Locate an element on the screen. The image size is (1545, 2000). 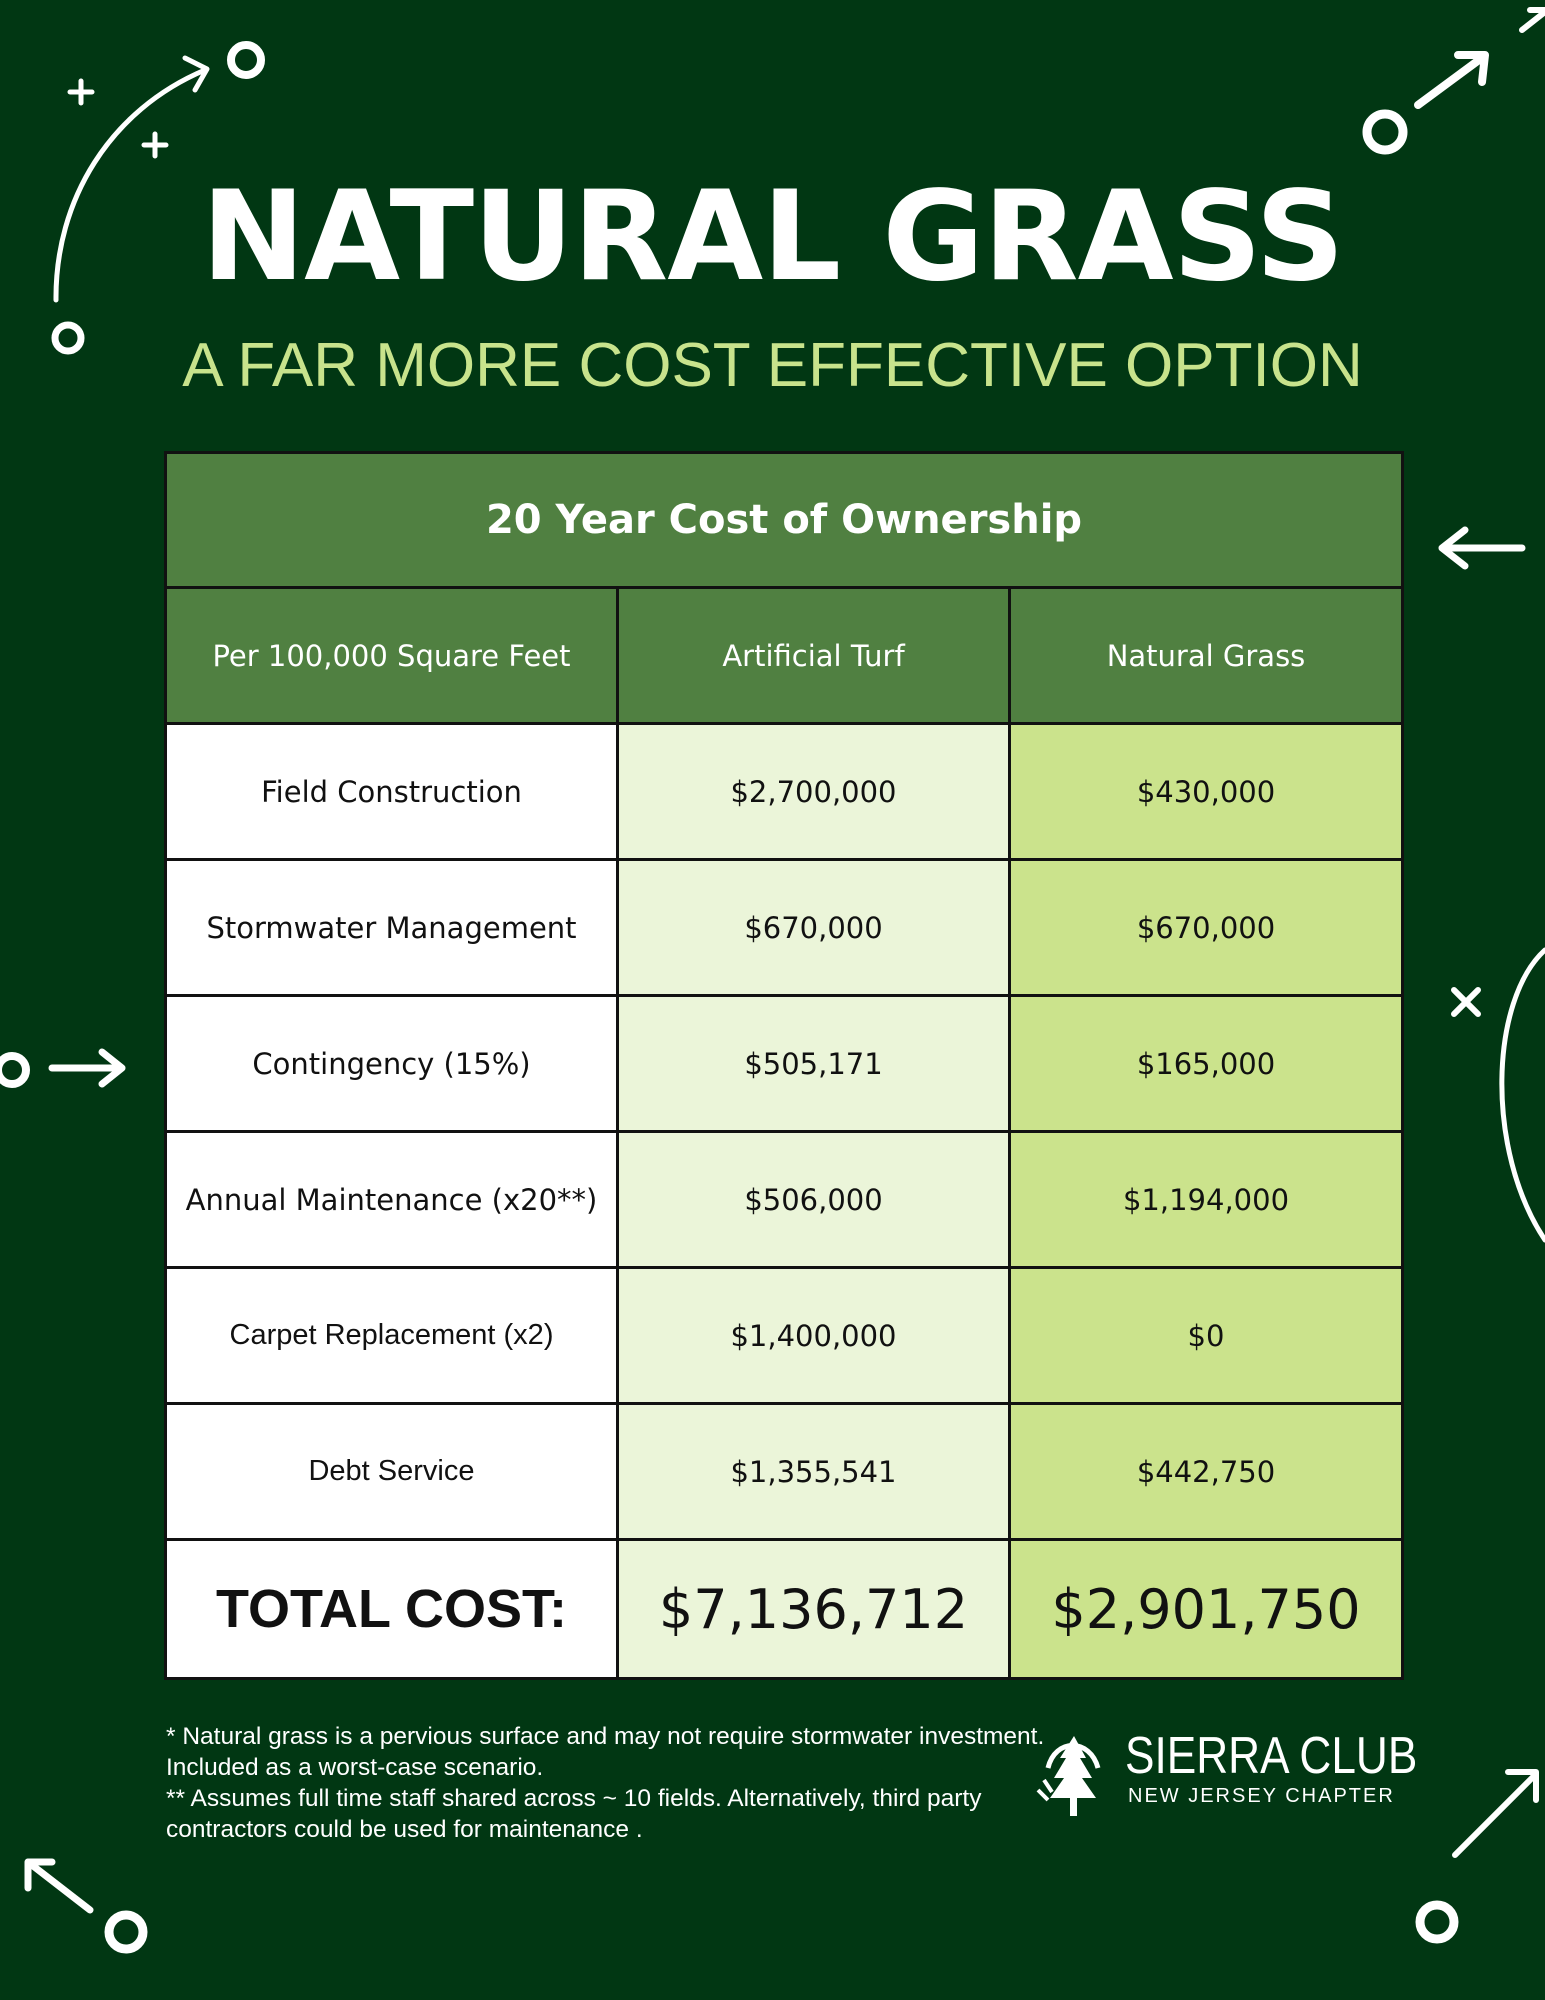
grass-cost-cell: $442,750 is located at coordinates (1206, 1471).